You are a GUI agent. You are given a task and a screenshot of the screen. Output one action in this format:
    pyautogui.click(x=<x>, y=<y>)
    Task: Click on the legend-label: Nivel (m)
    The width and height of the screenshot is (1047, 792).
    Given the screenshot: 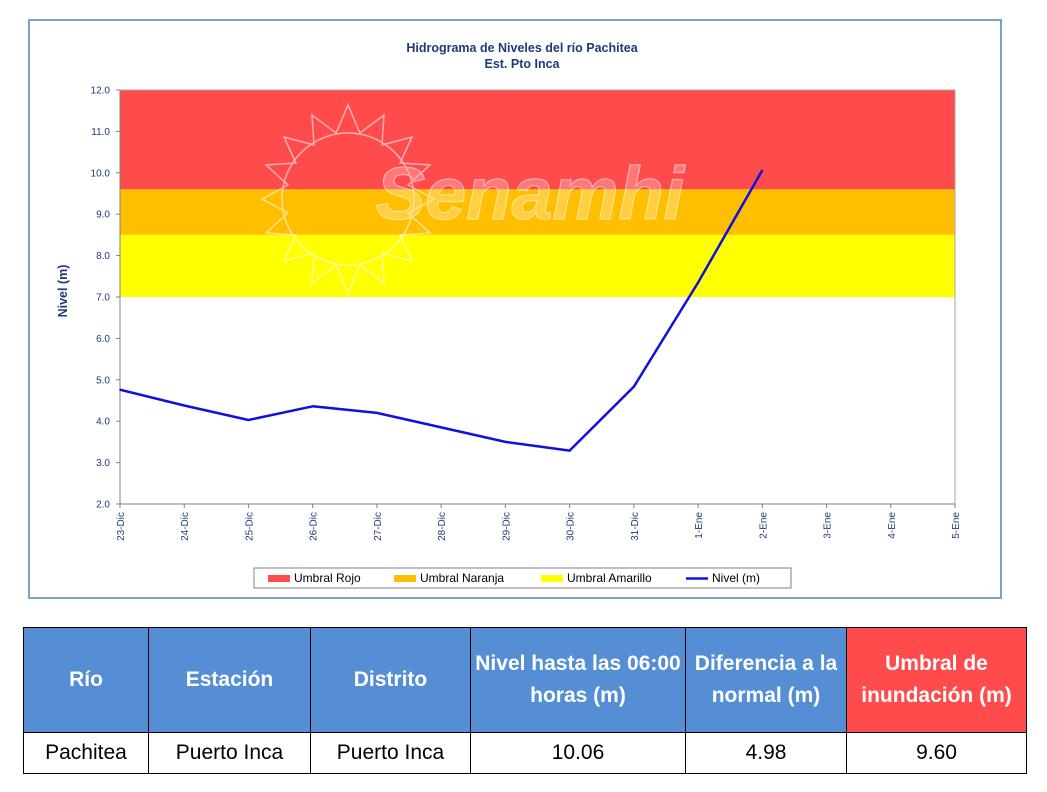 What is the action you would take?
    pyautogui.click(x=736, y=578)
    